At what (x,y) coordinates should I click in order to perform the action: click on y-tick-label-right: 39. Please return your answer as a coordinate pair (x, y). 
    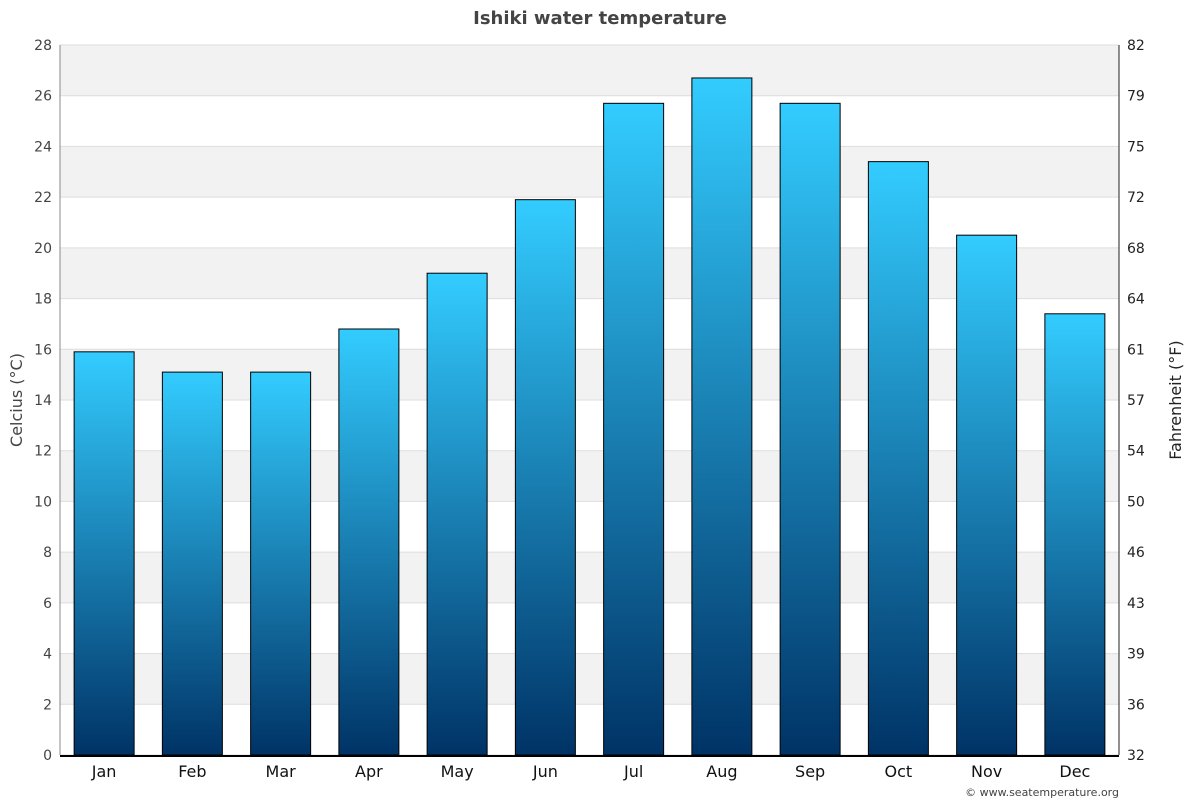
    Looking at the image, I should click on (1136, 655).